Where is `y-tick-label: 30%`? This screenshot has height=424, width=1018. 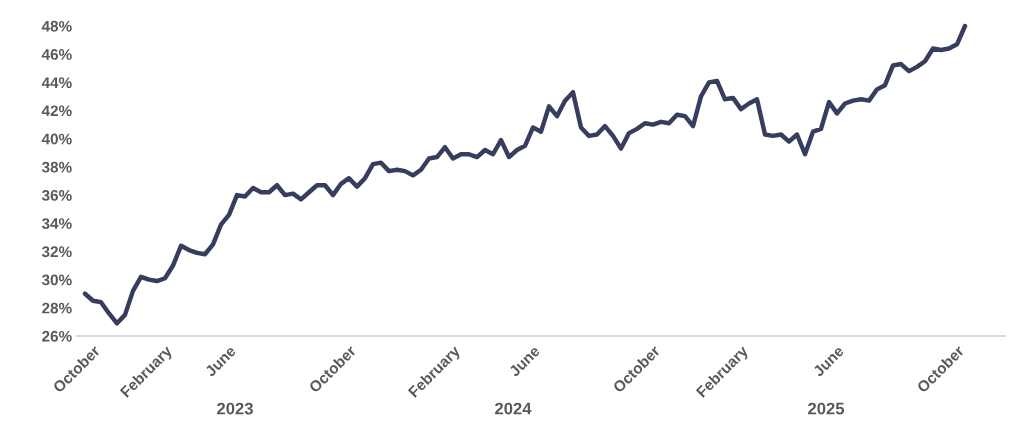
y-tick-label: 30% is located at coordinates (56, 280).